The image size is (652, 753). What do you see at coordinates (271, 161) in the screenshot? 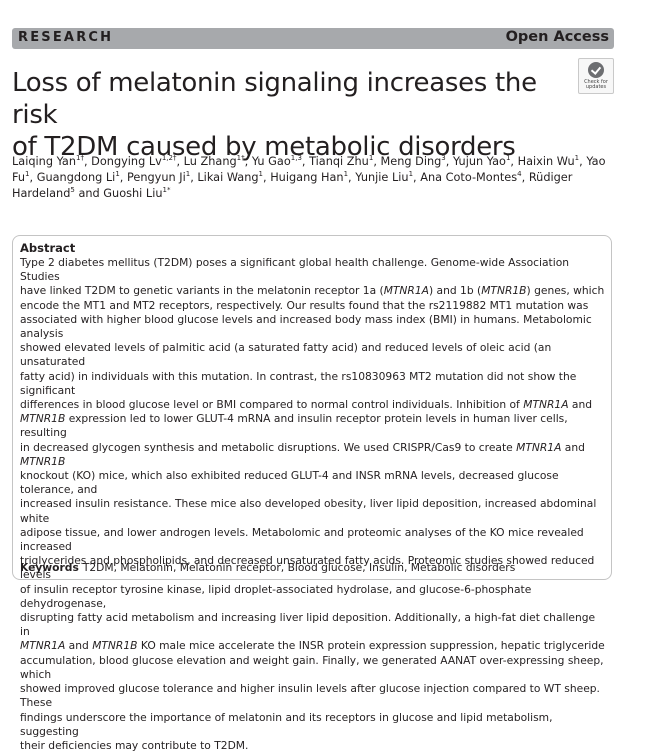
I see `author-name: Yu Gao` at bounding box center [271, 161].